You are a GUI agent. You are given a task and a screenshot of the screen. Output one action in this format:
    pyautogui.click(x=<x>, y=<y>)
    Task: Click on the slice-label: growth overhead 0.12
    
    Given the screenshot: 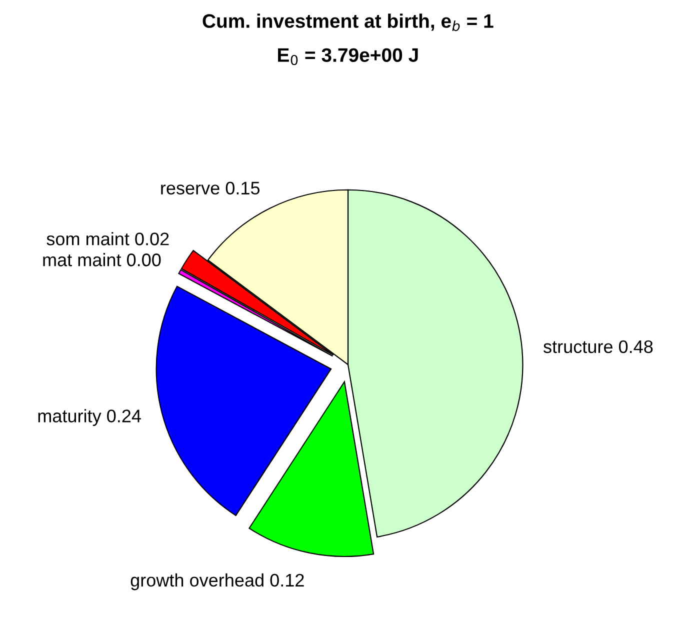 What is the action you would take?
    pyautogui.click(x=217, y=581)
    